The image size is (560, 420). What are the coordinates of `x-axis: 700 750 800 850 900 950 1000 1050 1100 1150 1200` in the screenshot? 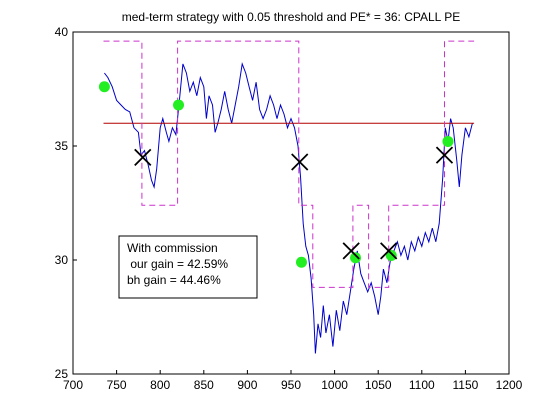 It's located at (293, 381).